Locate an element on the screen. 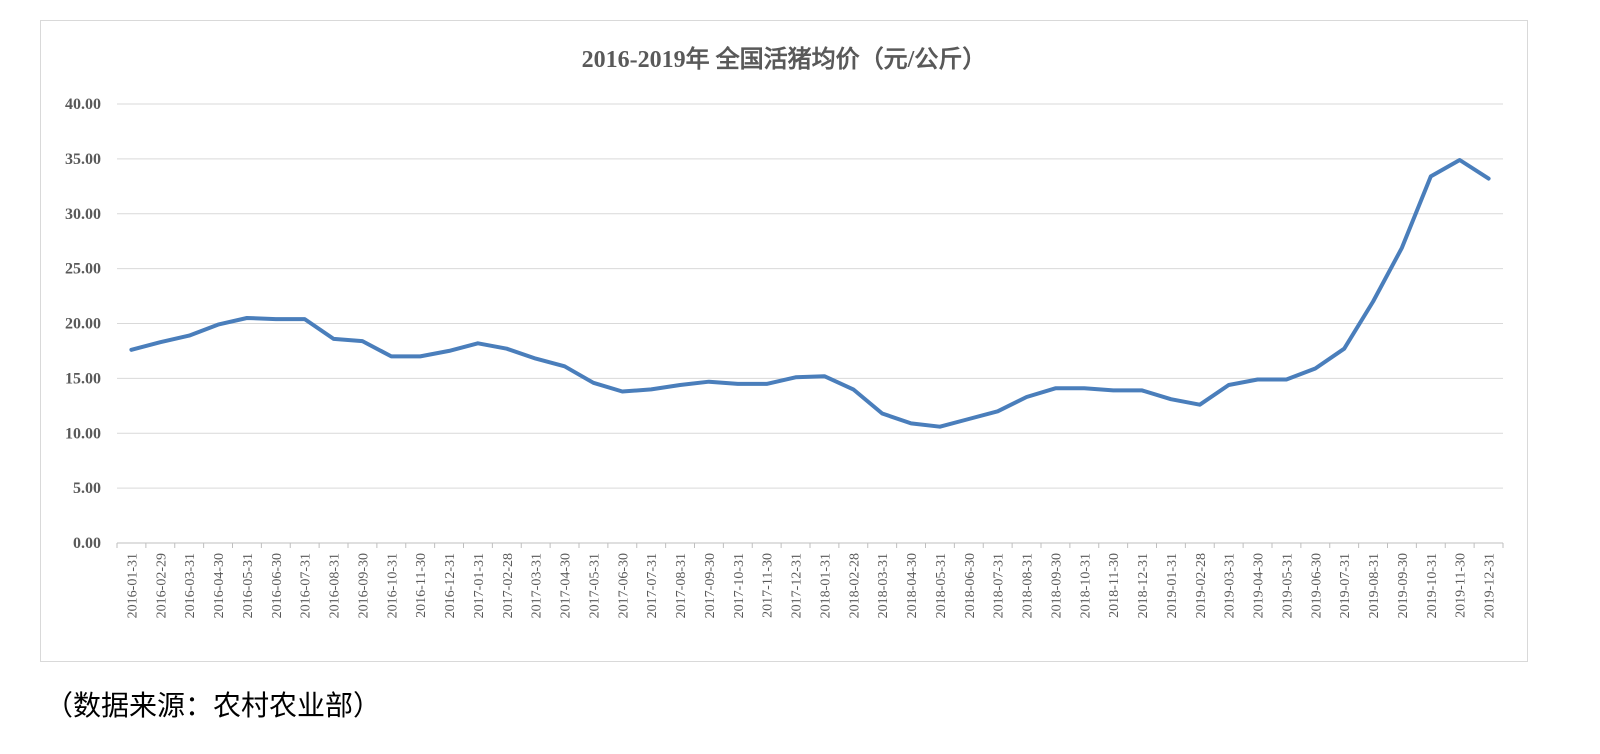  x-tick-label: 2017-07-31 is located at coordinates (652, 585).